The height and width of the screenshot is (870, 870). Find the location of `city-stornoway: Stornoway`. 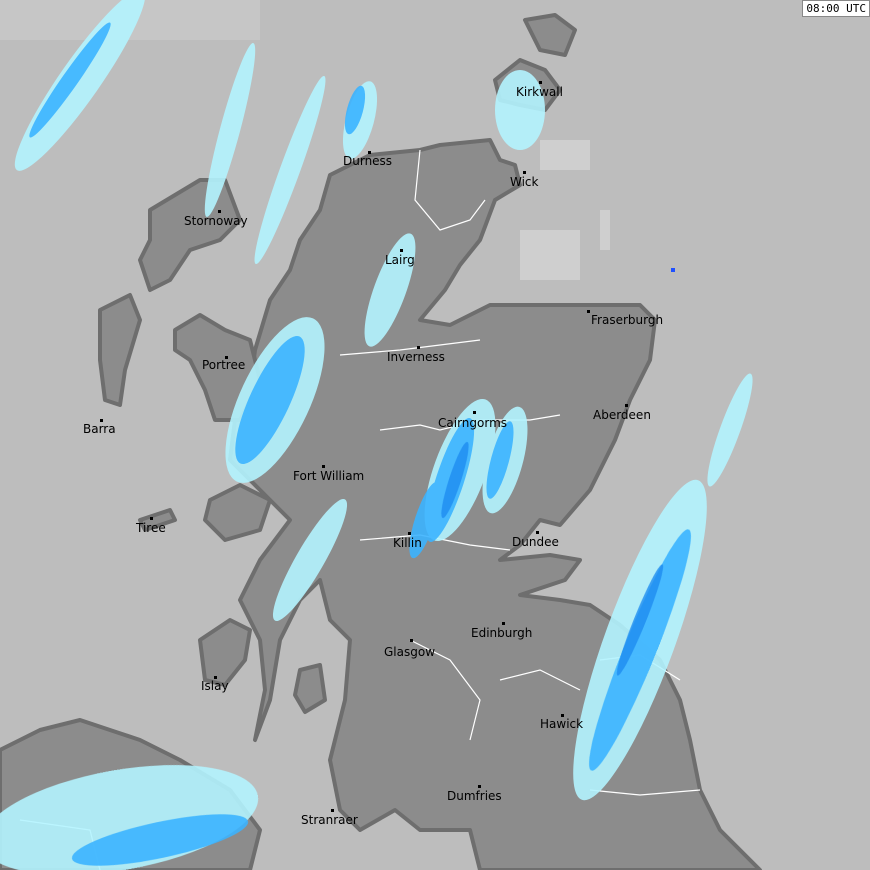

city-stornoway: Stornoway is located at coordinates (216, 219).